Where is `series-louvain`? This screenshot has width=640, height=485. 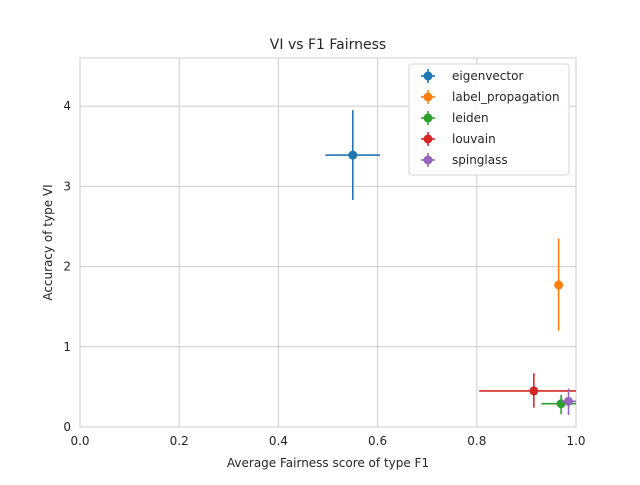
series-louvain is located at coordinates (527, 390).